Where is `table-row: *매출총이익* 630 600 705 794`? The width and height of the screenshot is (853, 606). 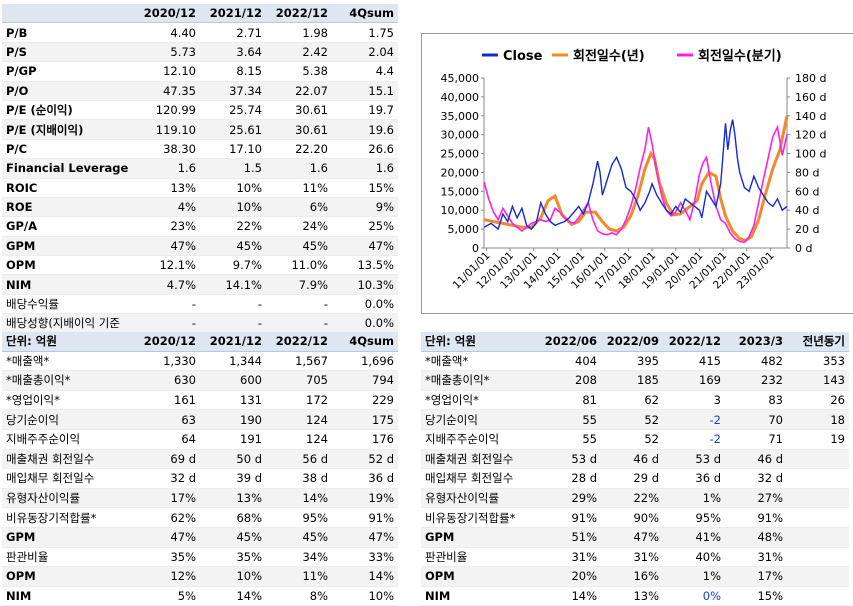
table-row: *매출총이익* 630 600 705 794 is located at coordinates (200, 380).